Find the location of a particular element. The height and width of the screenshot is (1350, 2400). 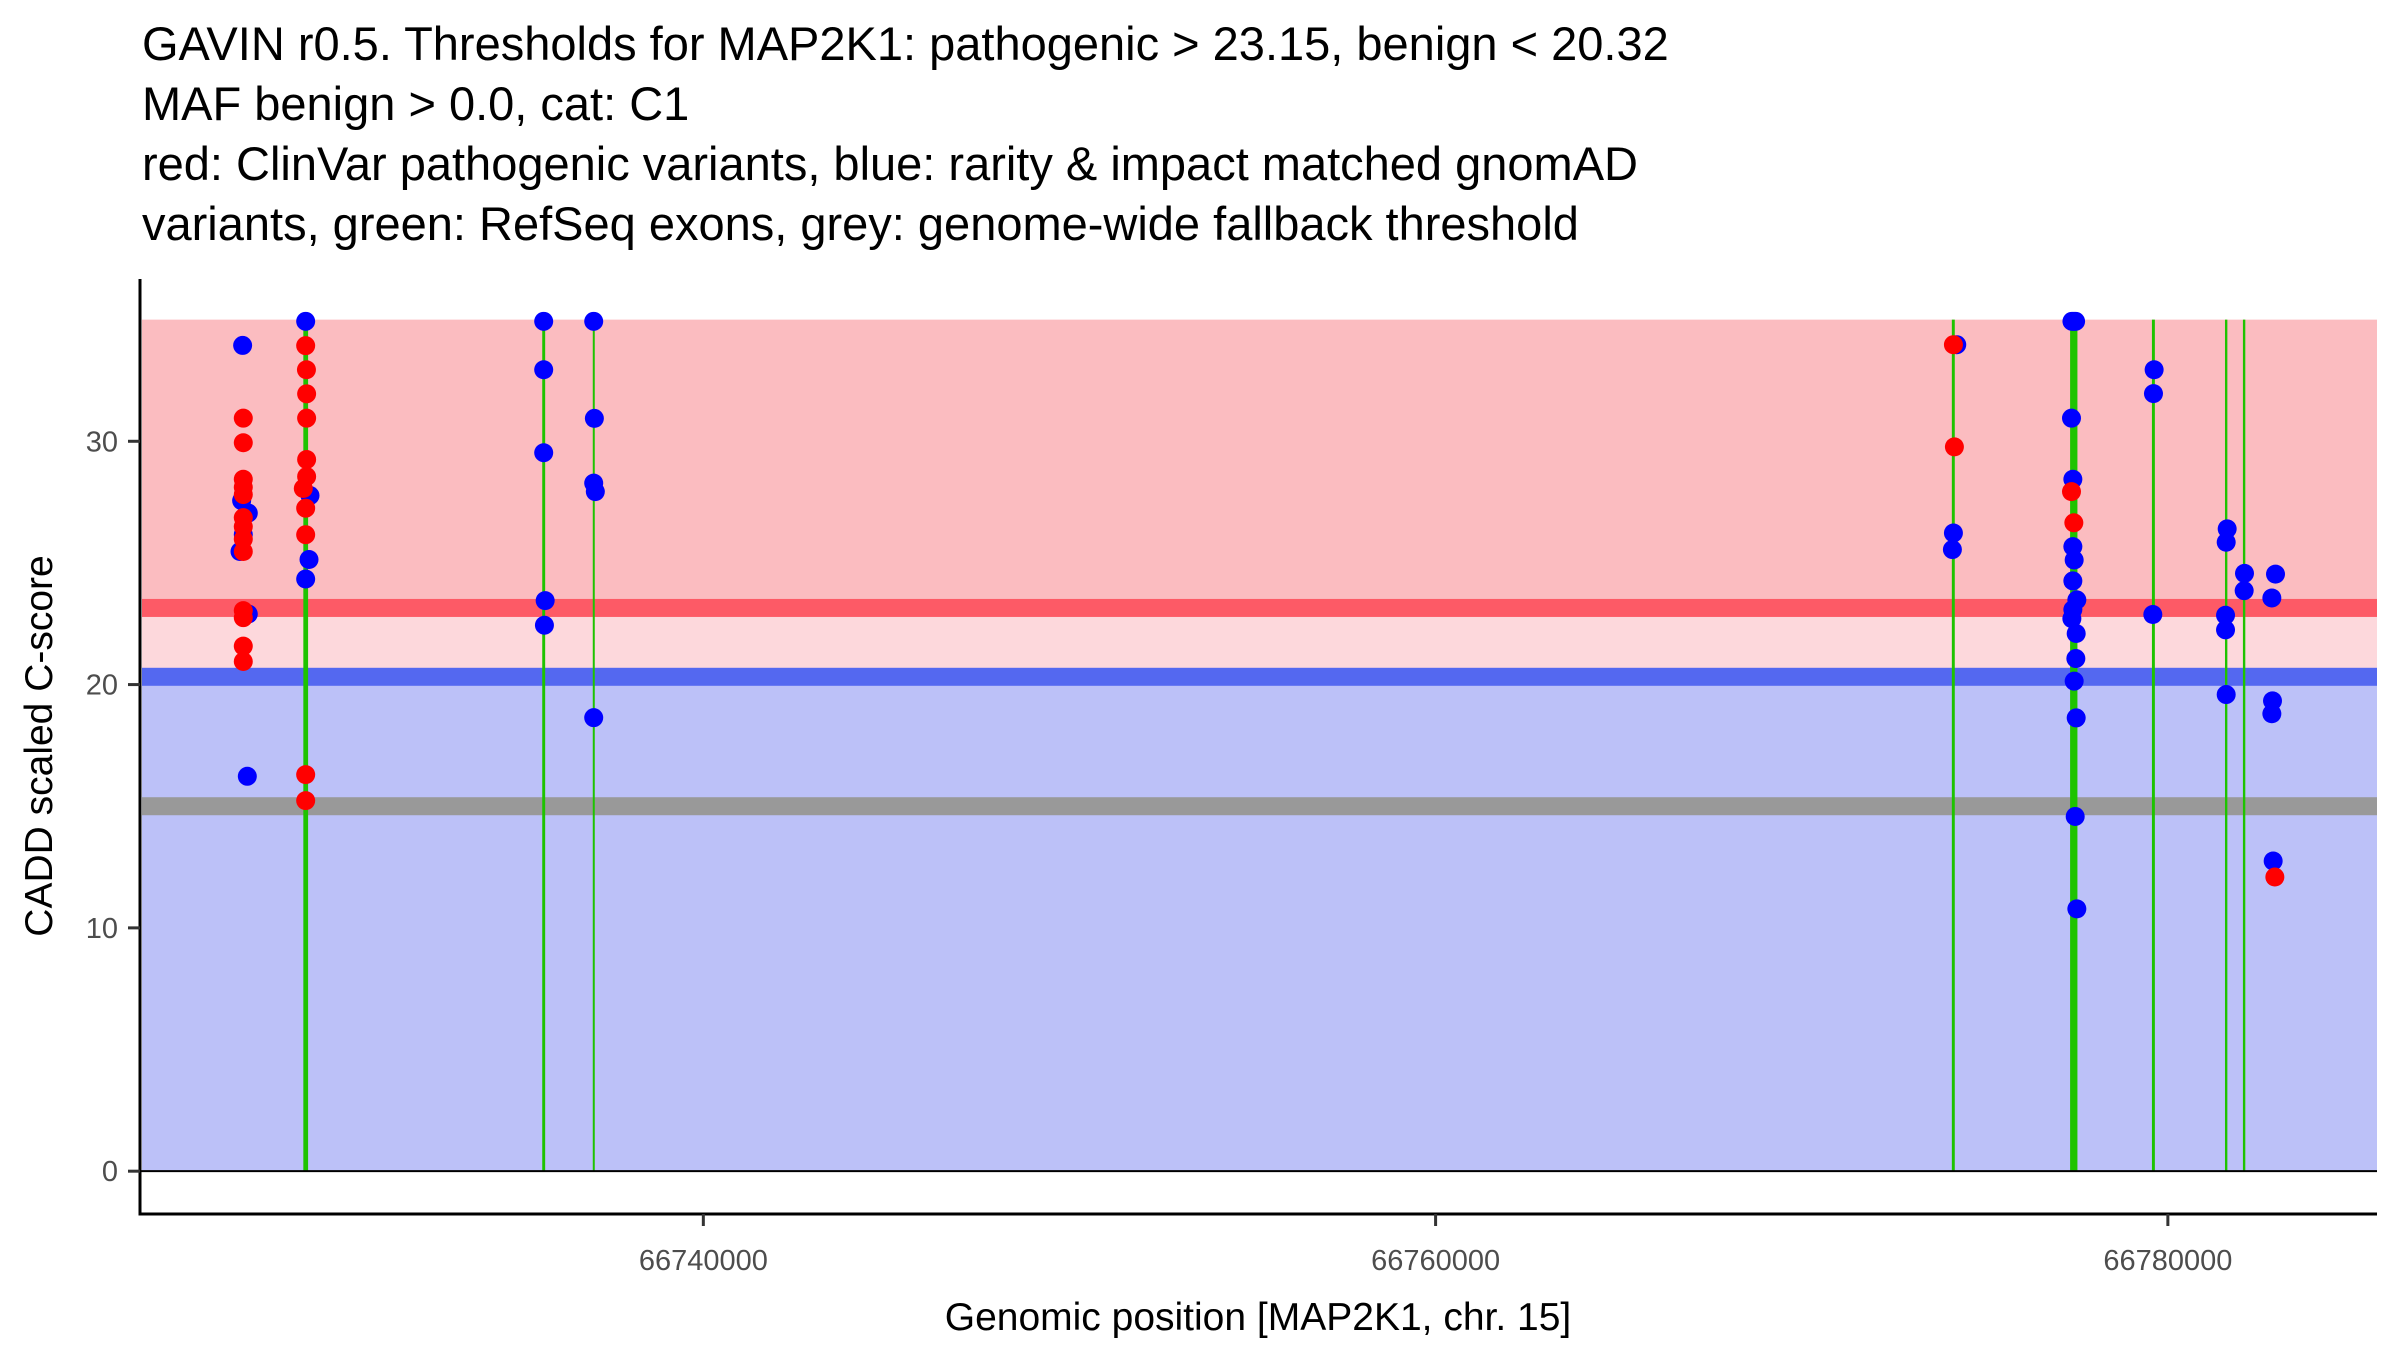

fallback-threshold-line is located at coordinates (1259, 806).